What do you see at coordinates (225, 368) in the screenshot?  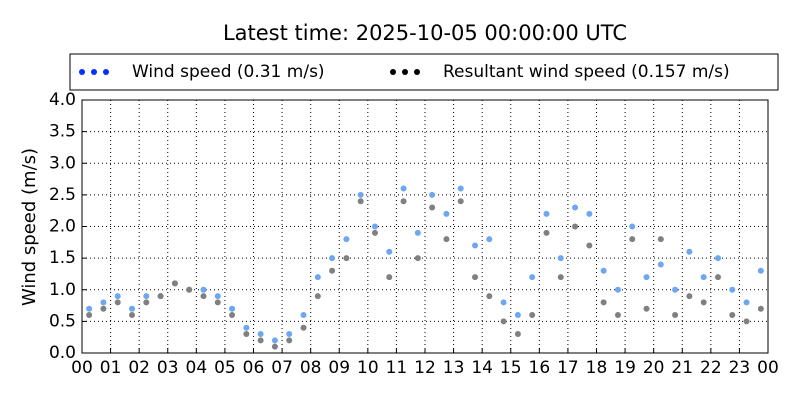 I see `x-tick-label: 05` at bounding box center [225, 368].